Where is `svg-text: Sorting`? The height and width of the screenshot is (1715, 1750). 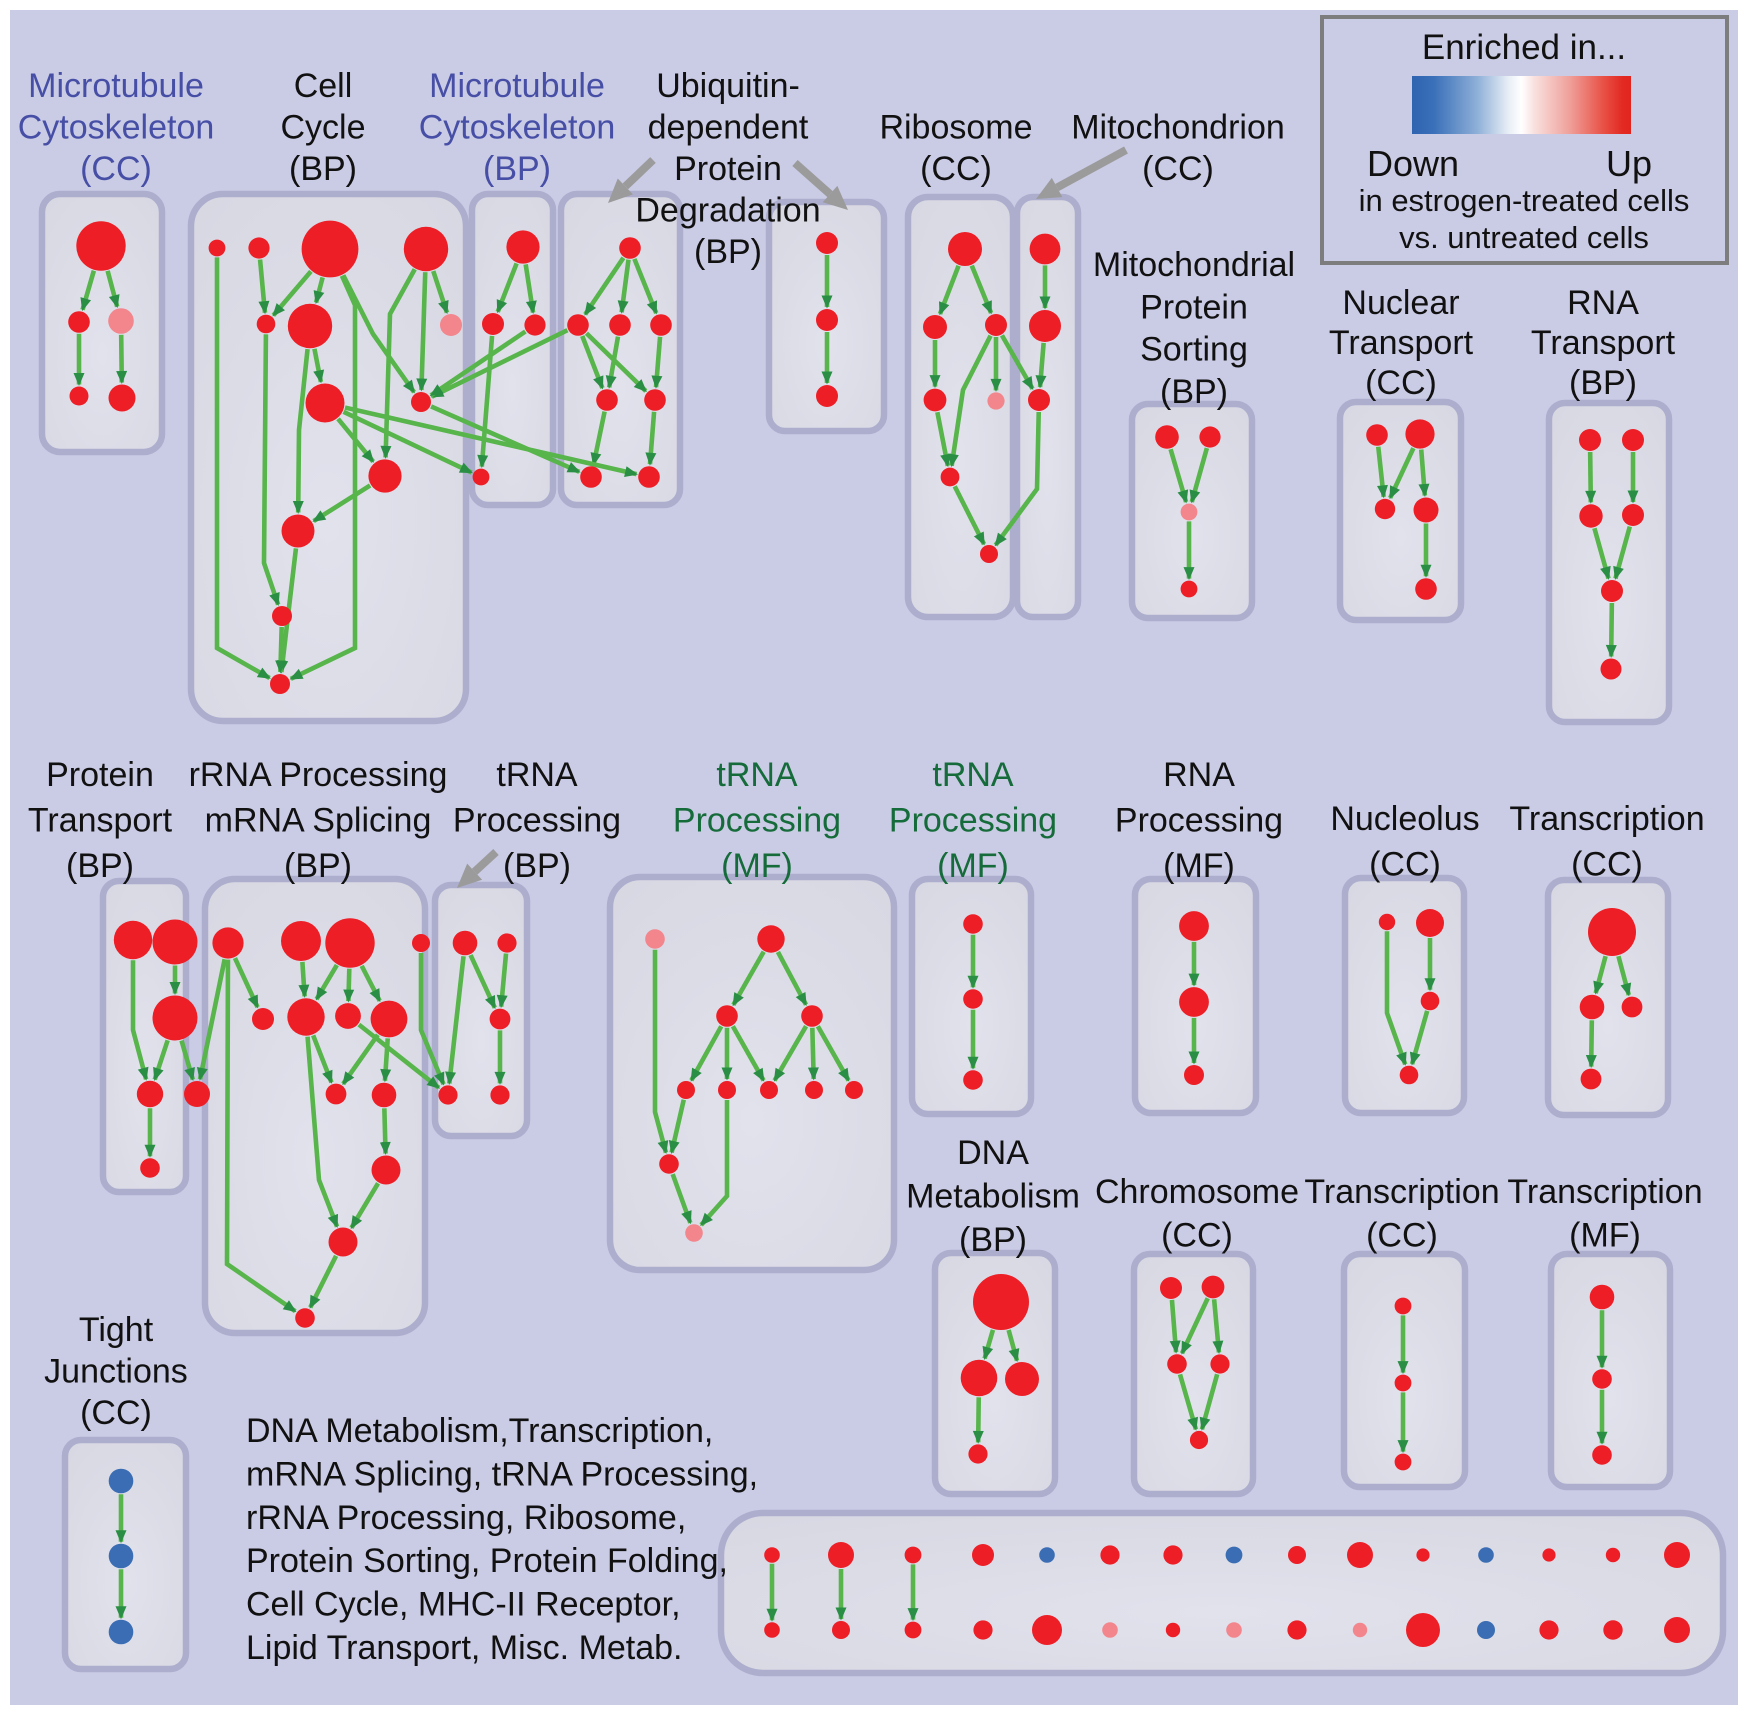
svg-text: Sorting is located at coordinates (1194, 350).